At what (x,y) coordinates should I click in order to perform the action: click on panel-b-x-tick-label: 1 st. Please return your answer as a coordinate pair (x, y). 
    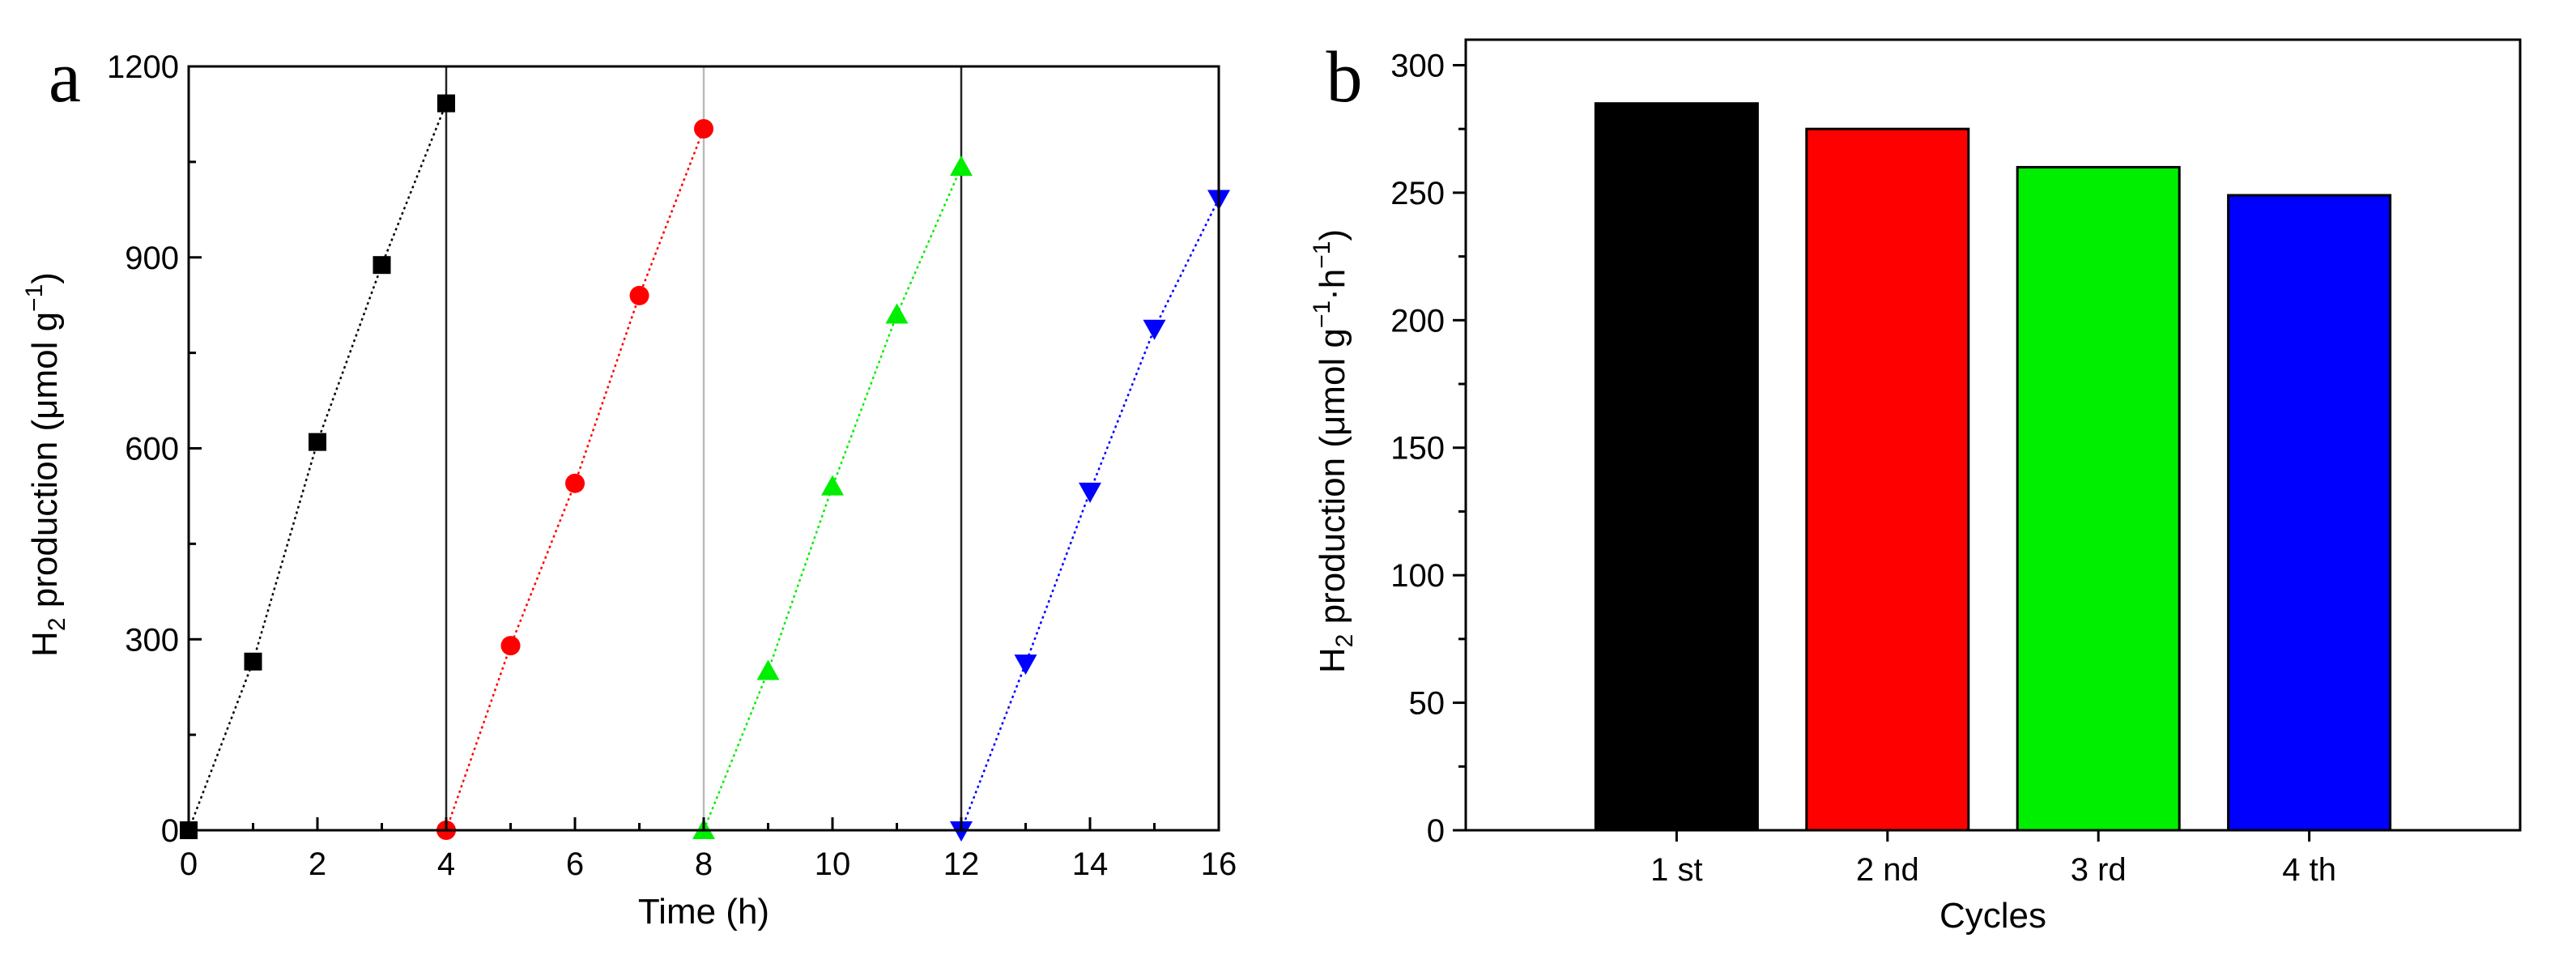
    Looking at the image, I should click on (1676, 870).